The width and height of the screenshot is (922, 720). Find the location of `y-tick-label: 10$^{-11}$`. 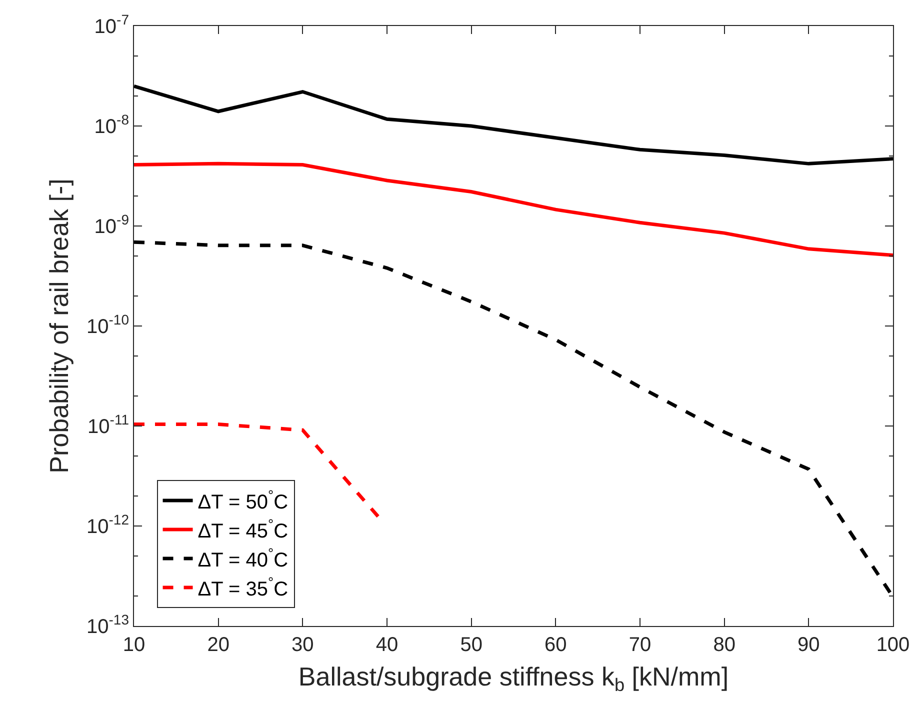

y-tick-label: 10$^{-11}$ is located at coordinates (109, 425).